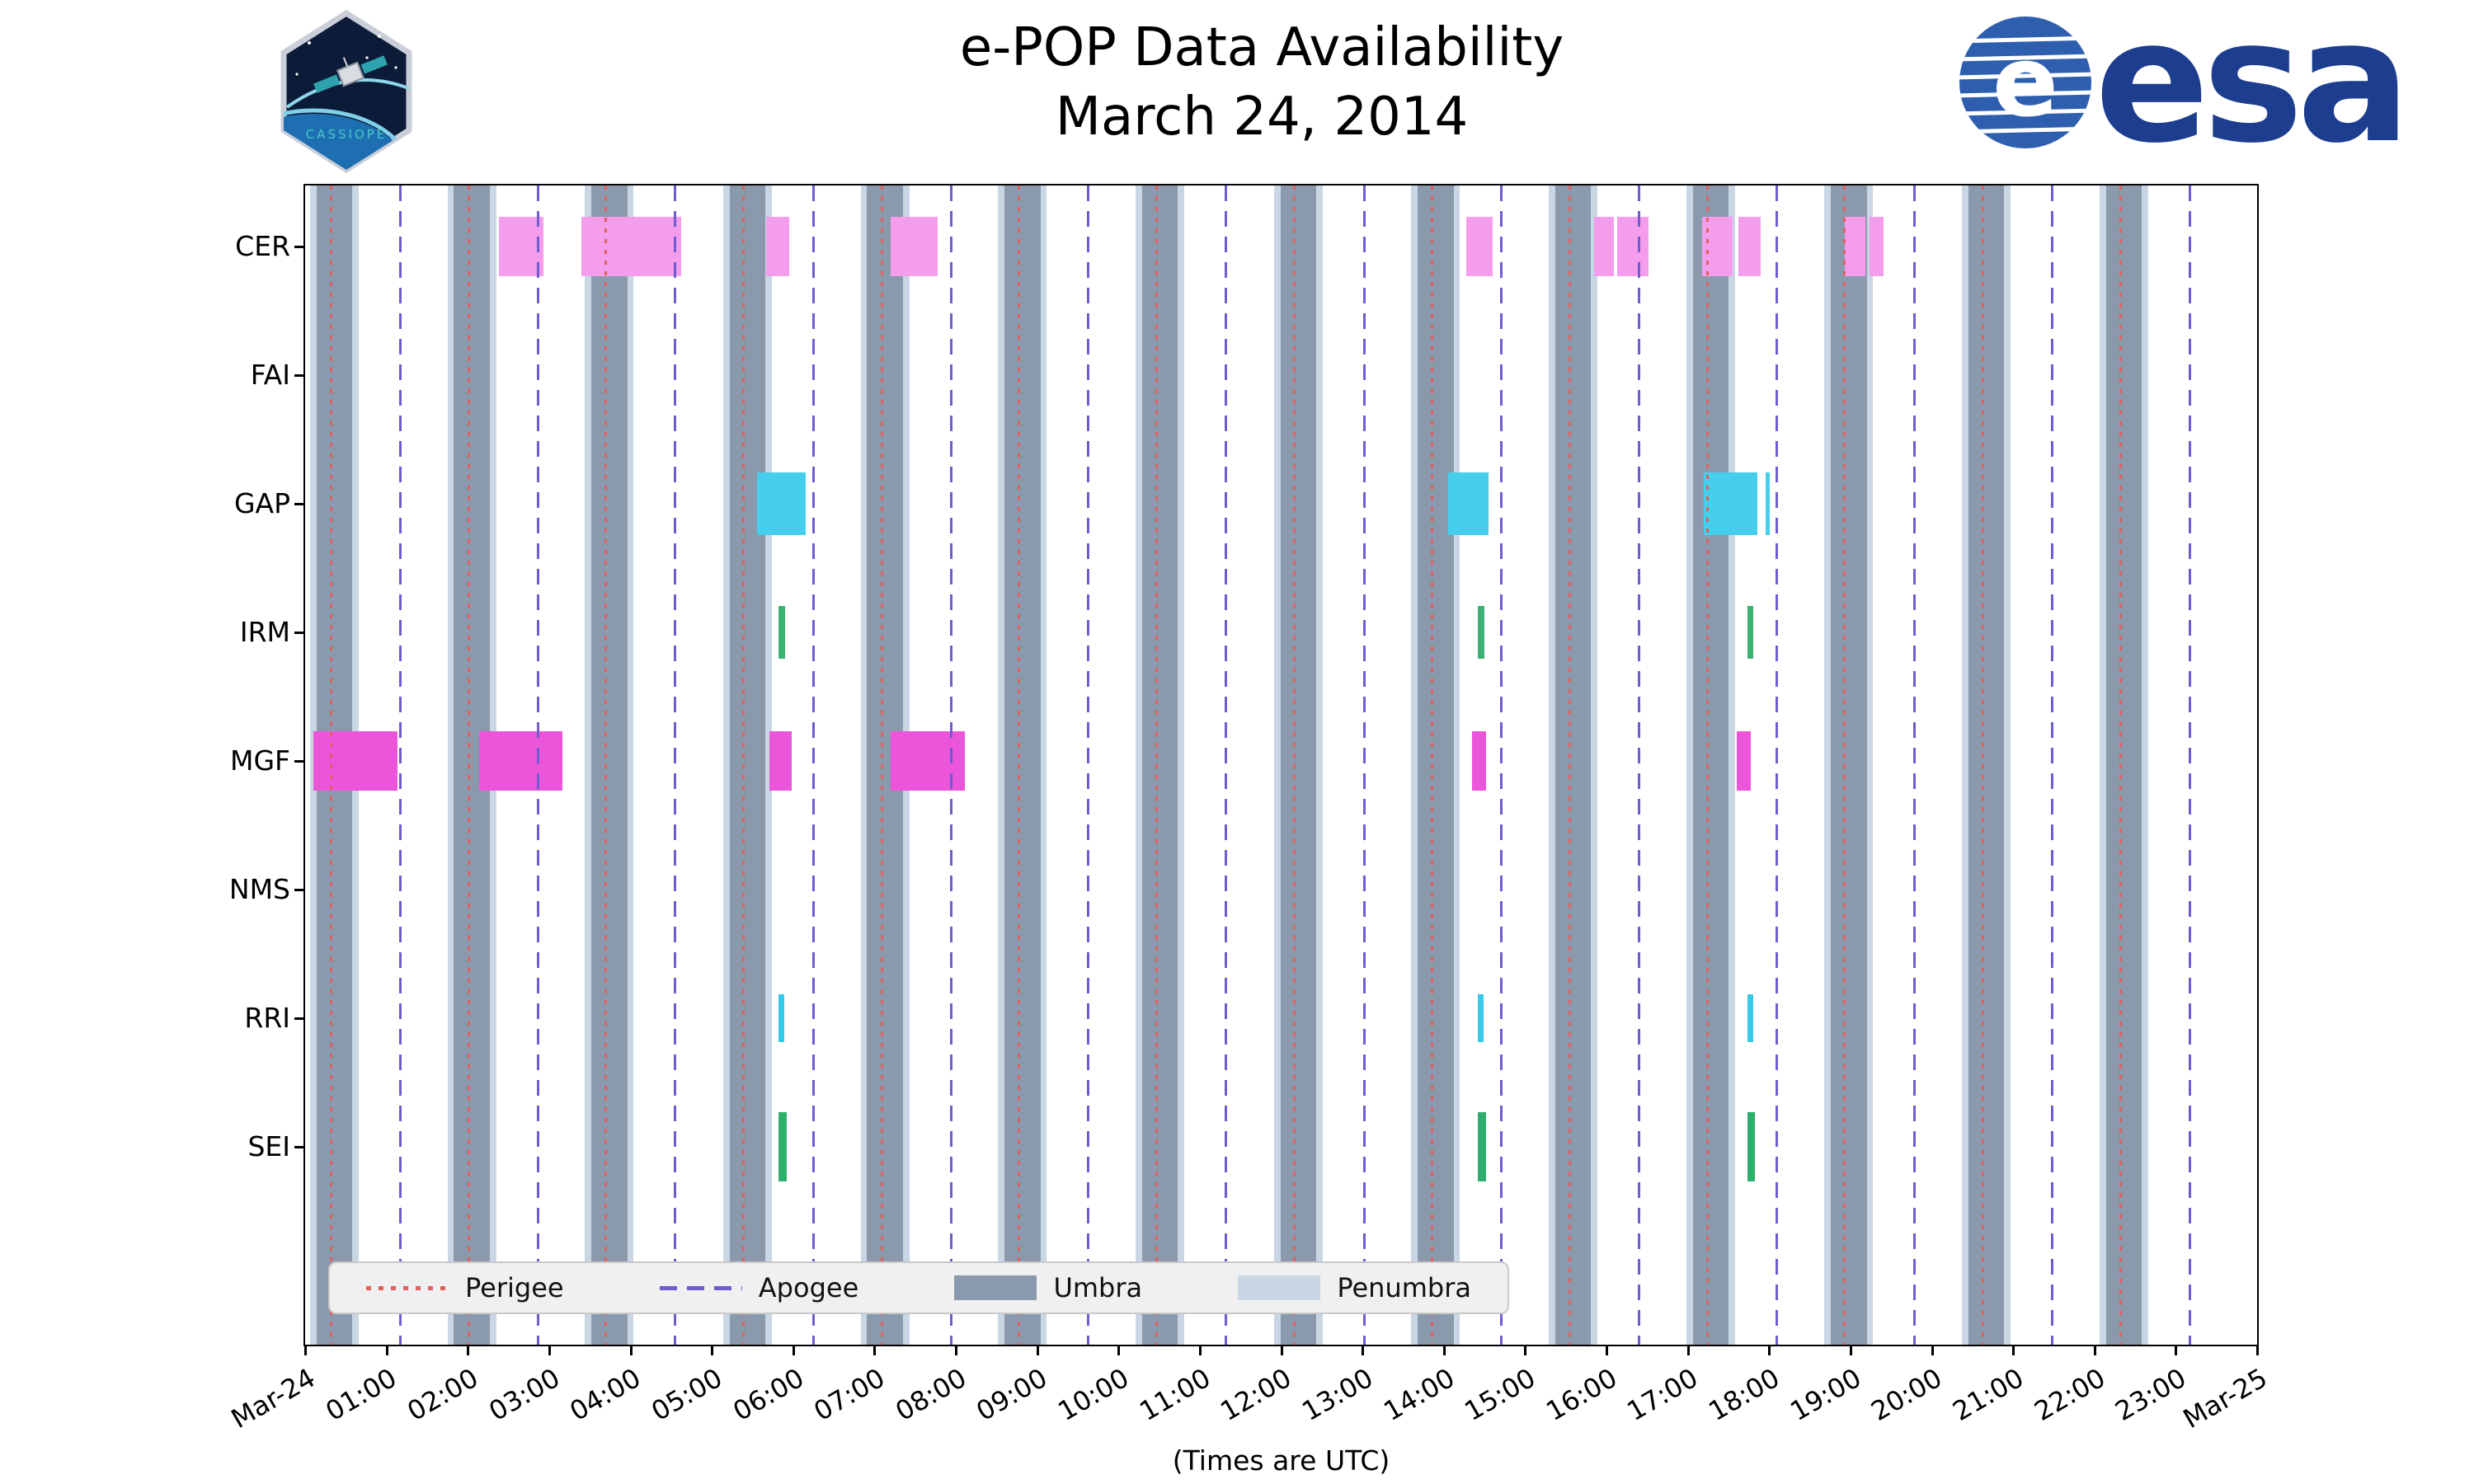 The width and height of the screenshot is (2474, 1484). I want to click on x-tick-label-text: 11:00, so click(1175, 1395).